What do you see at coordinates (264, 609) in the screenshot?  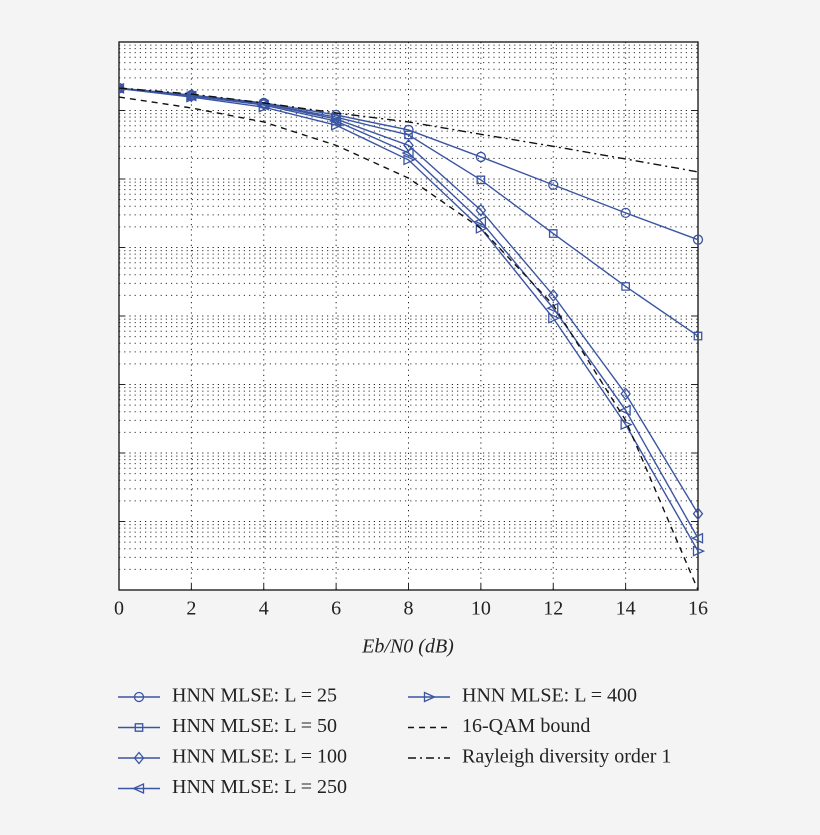 I see `x-tick-label: 4` at bounding box center [264, 609].